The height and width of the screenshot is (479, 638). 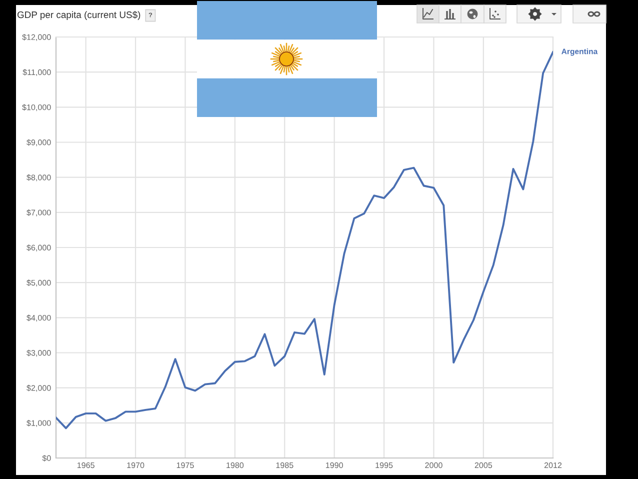 I want to click on chart-title: GDP per capita (current US$), so click(x=78, y=15).